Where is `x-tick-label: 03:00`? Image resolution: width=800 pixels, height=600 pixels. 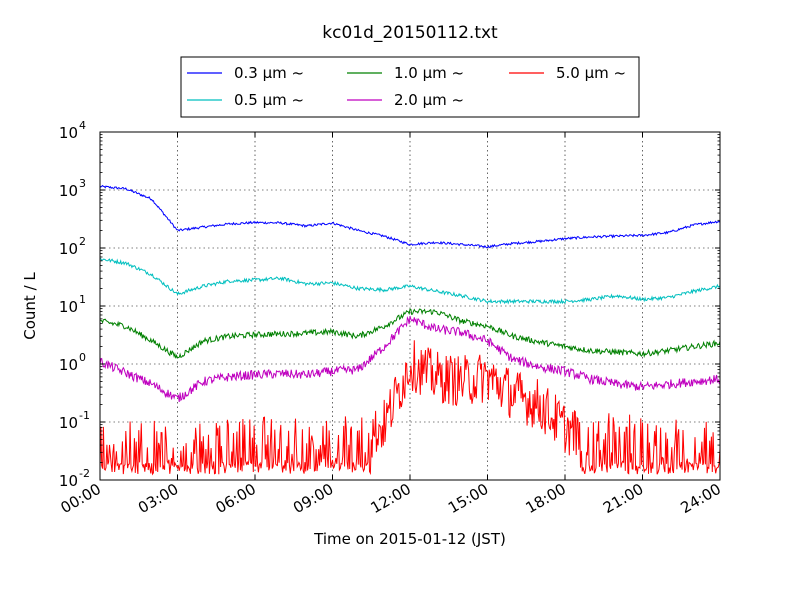
x-tick-label: 03:00 is located at coordinates (158, 498).